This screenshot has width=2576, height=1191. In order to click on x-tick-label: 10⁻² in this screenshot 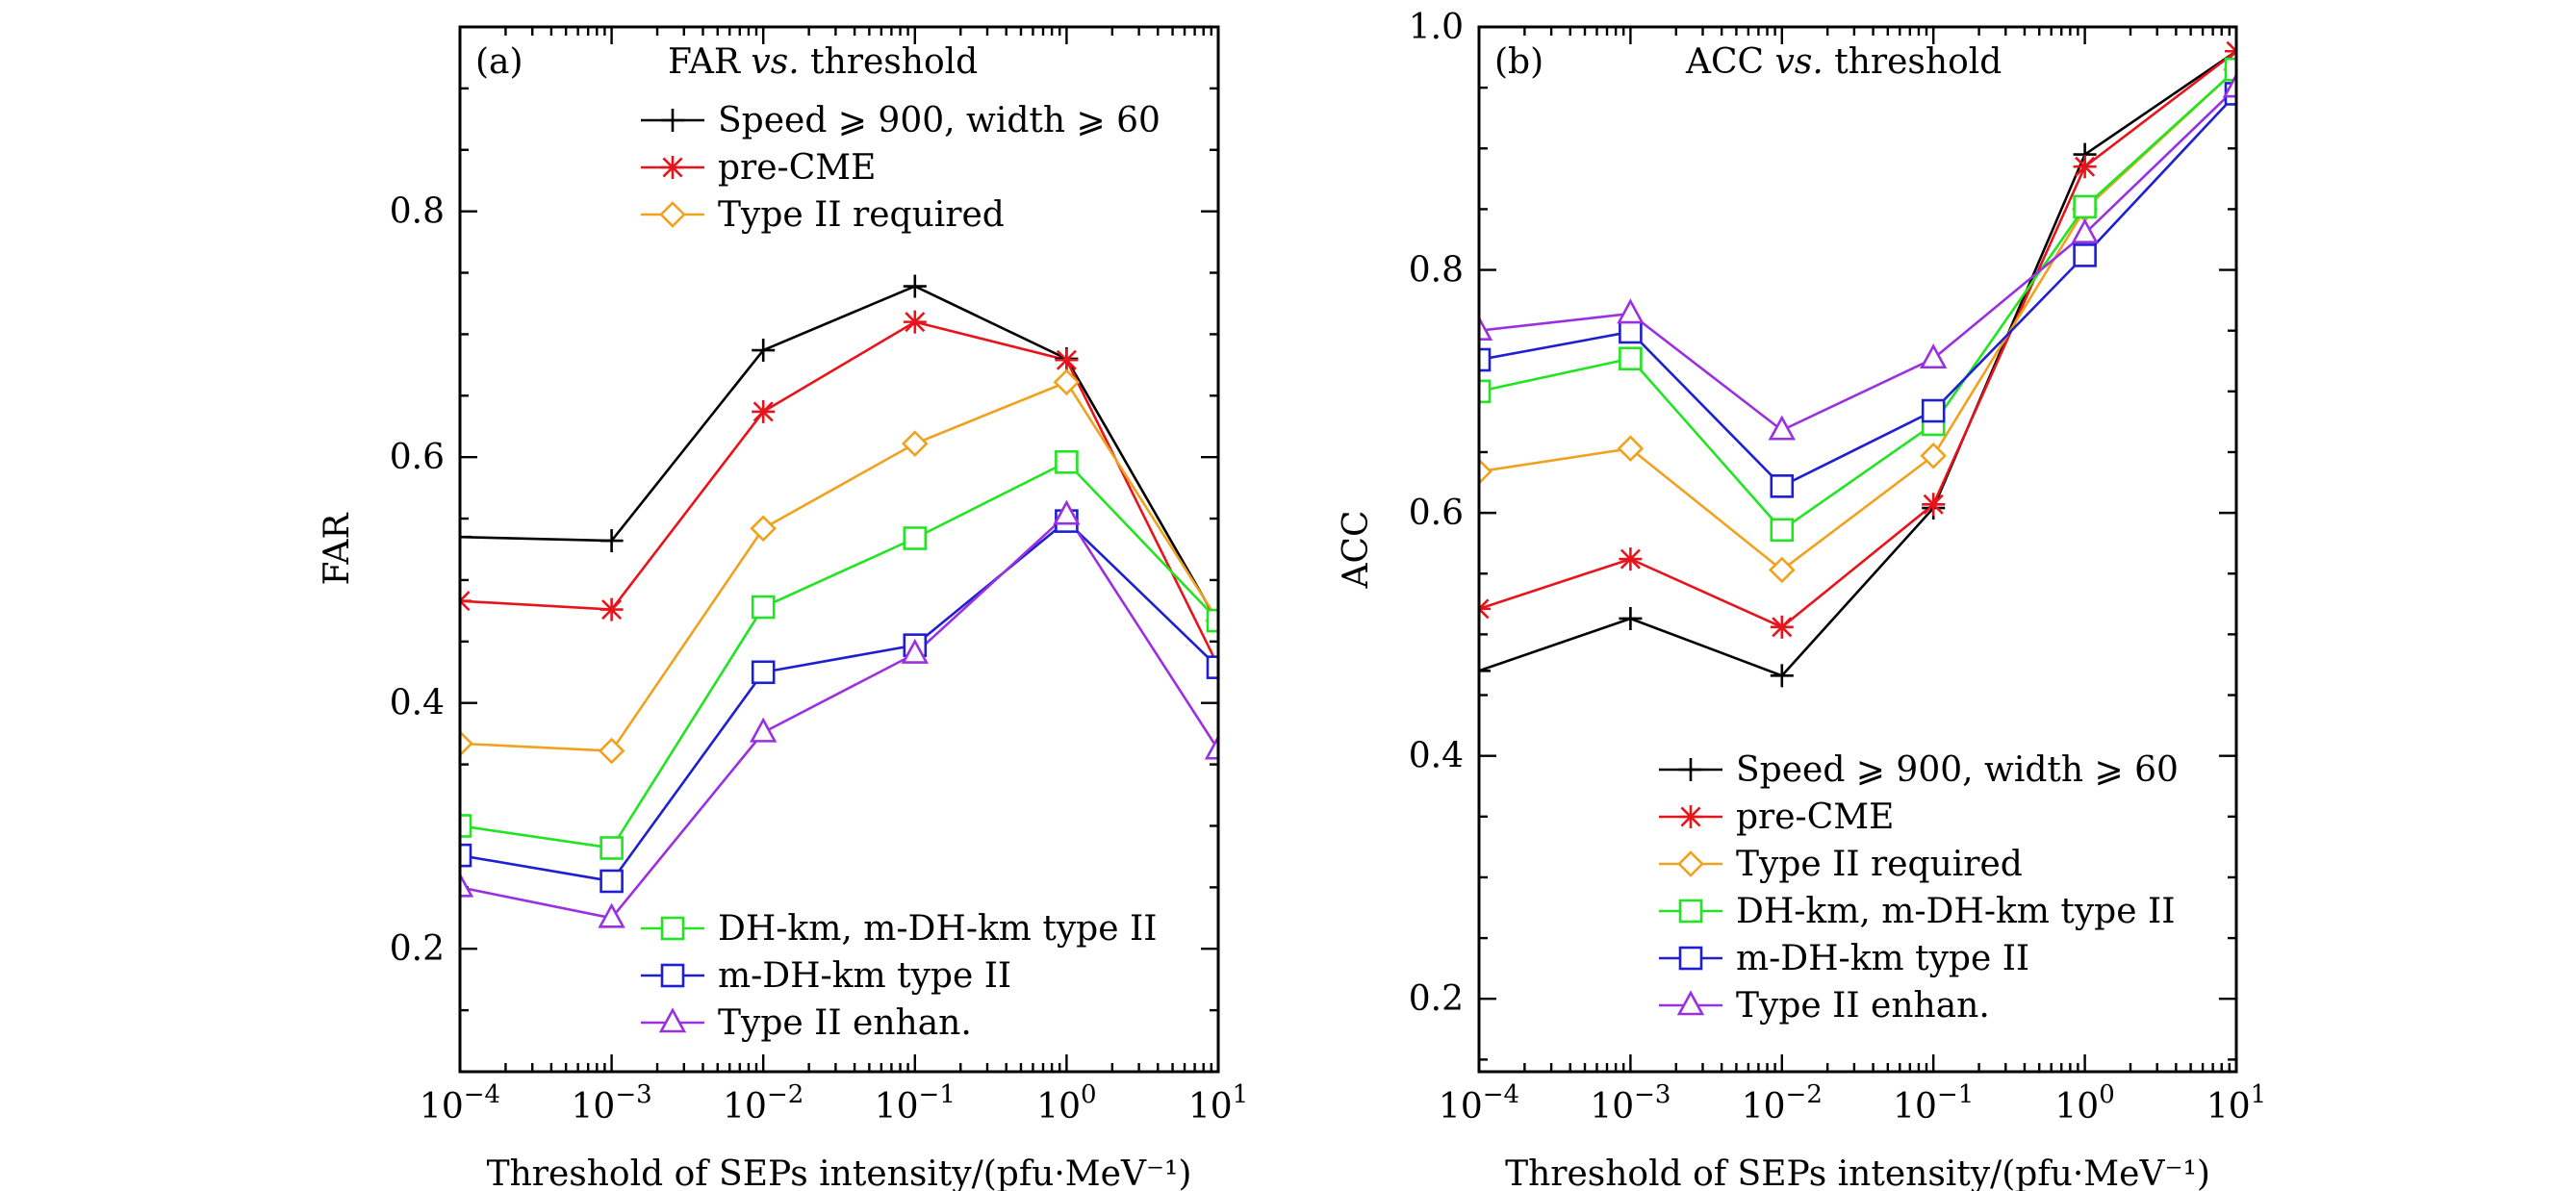, I will do `click(763, 1103)`.